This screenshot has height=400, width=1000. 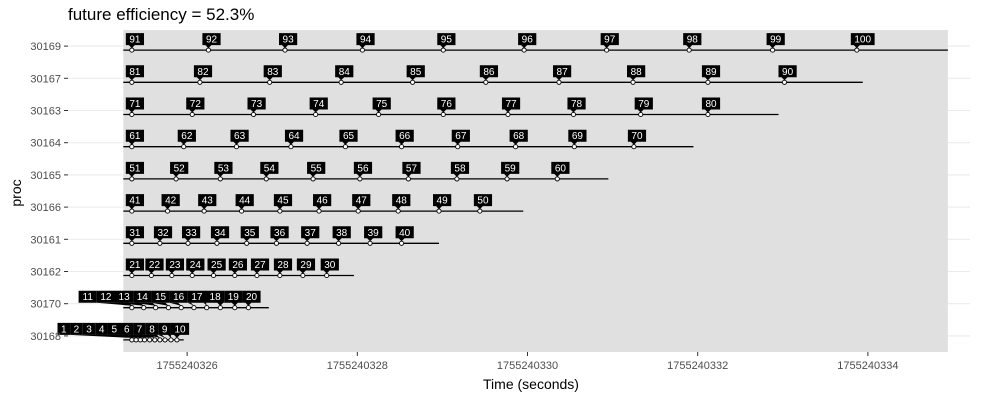 I want to click on task-marker: 19, so click(x=233, y=300).